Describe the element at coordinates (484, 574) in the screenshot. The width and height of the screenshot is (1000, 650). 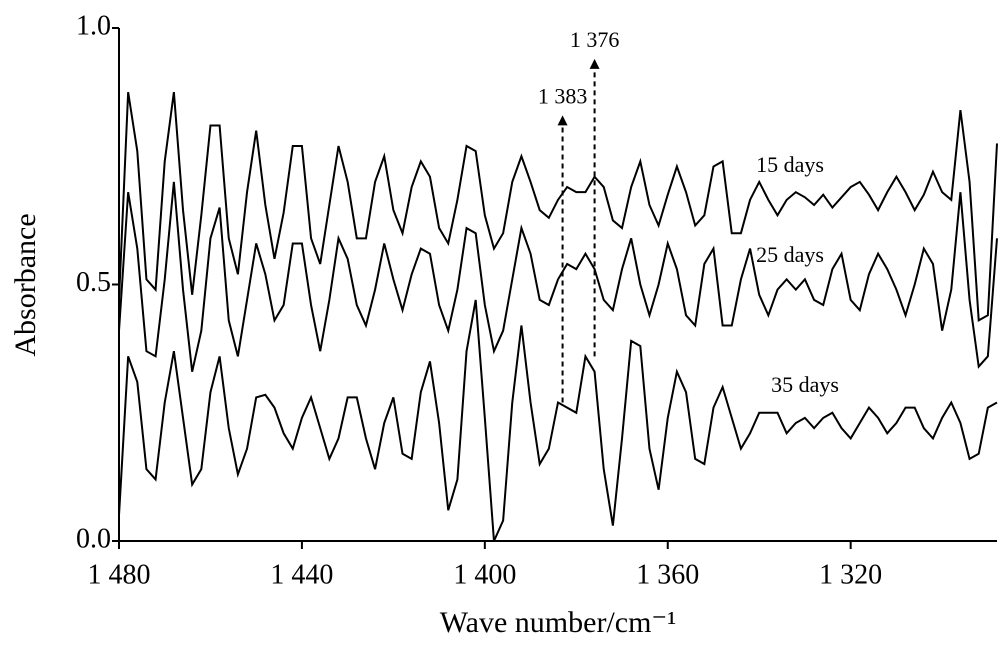
I see `x-tick-label: 1 400` at that location.